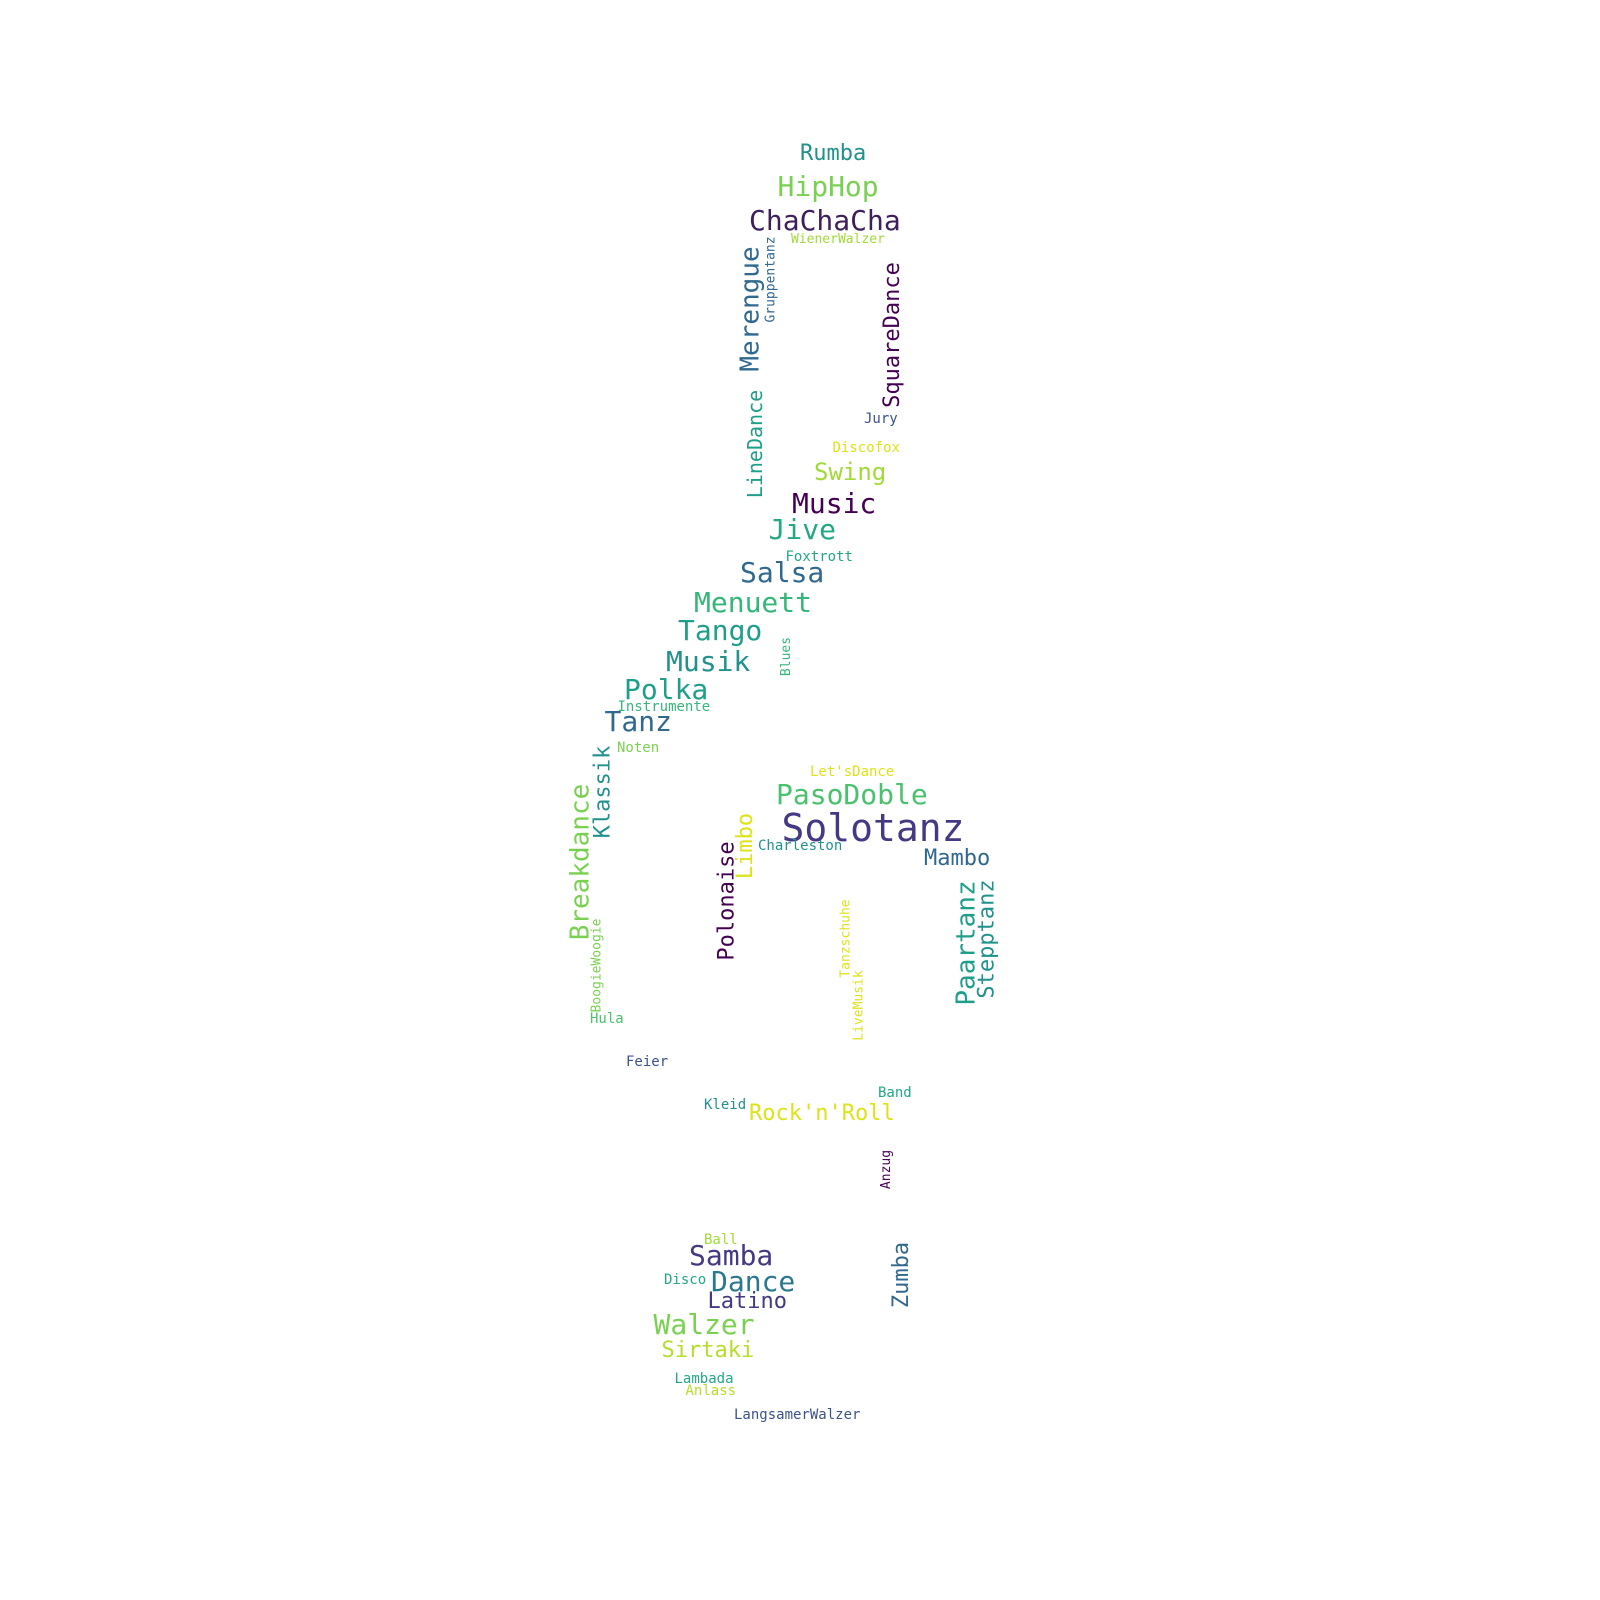 The width and height of the screenshot is (1600, 1600). I want to click on word-hiphop: HipHop, so click(828, 186).